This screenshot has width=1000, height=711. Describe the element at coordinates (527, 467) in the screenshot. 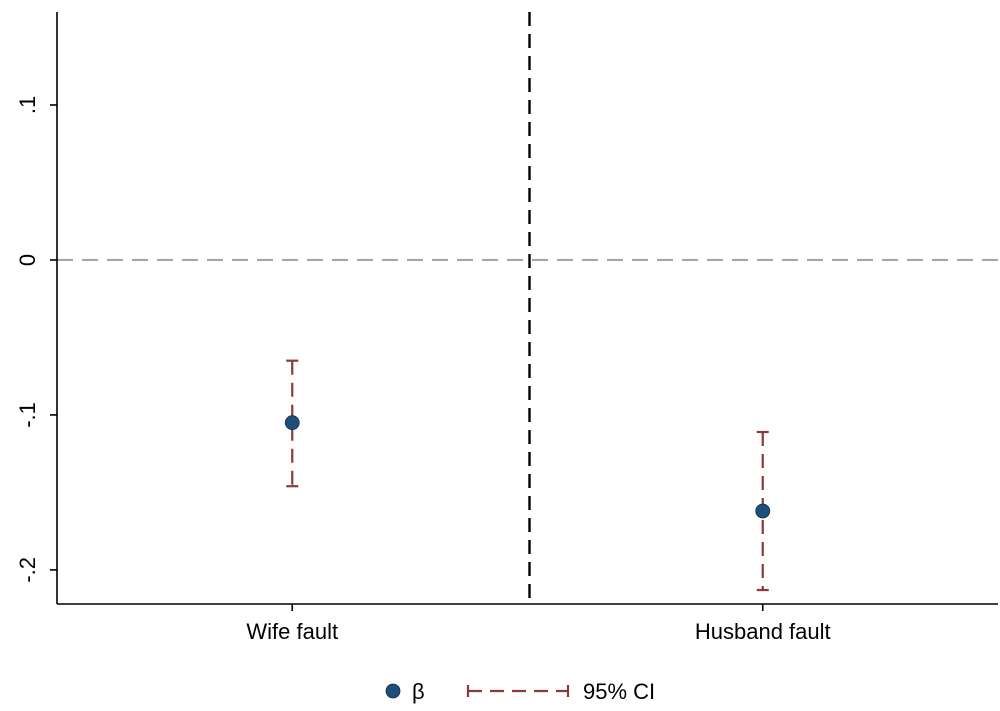

I see `estimate-points` at that location.